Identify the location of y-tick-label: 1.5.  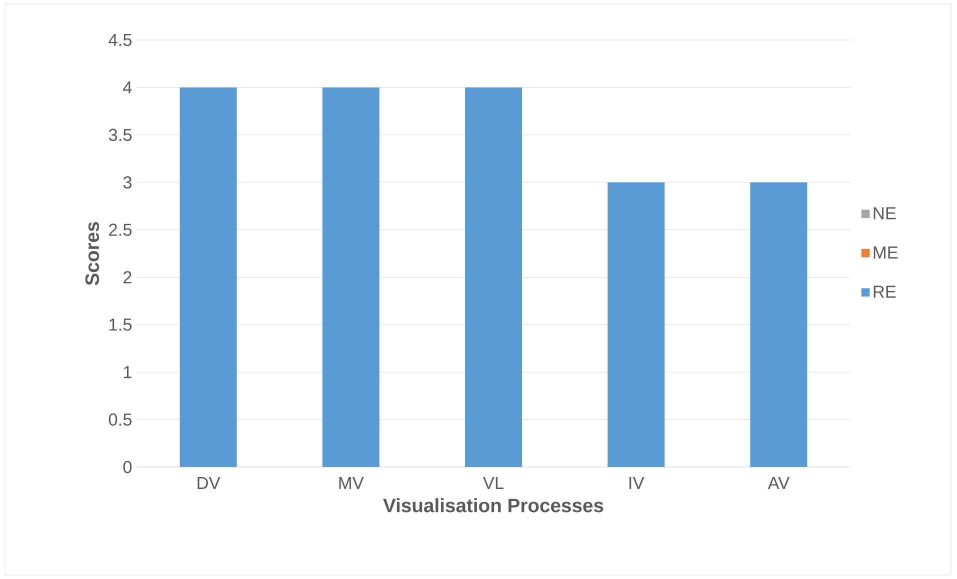
(121, 324).